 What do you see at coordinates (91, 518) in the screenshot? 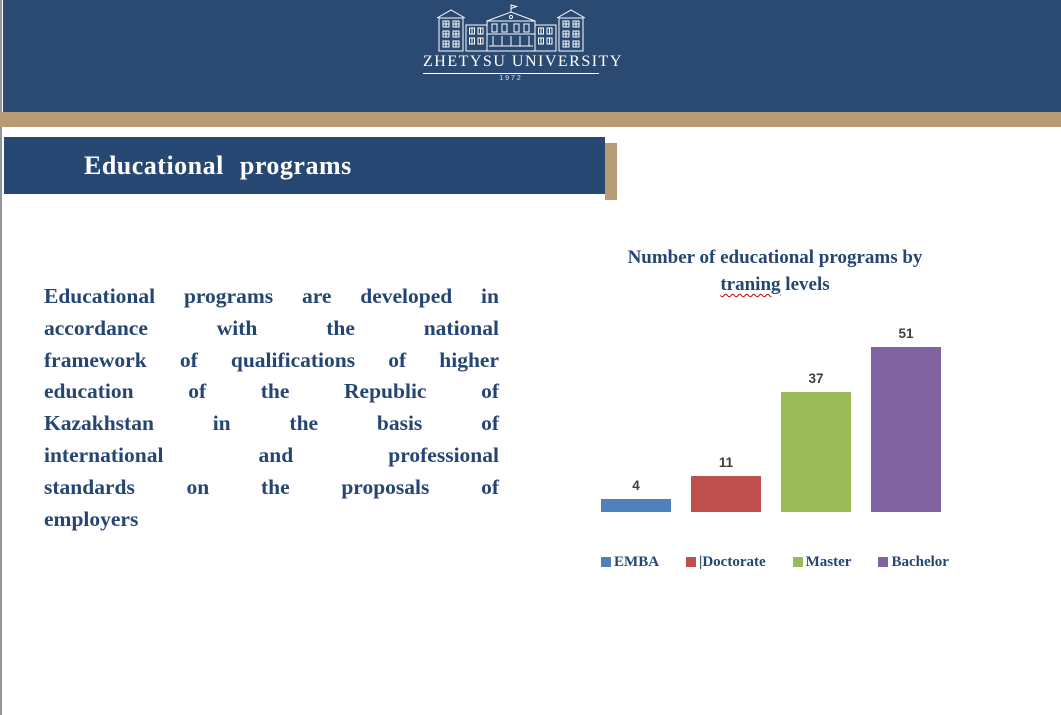
I see `body-line: employers` at bounding box center [91, 518].